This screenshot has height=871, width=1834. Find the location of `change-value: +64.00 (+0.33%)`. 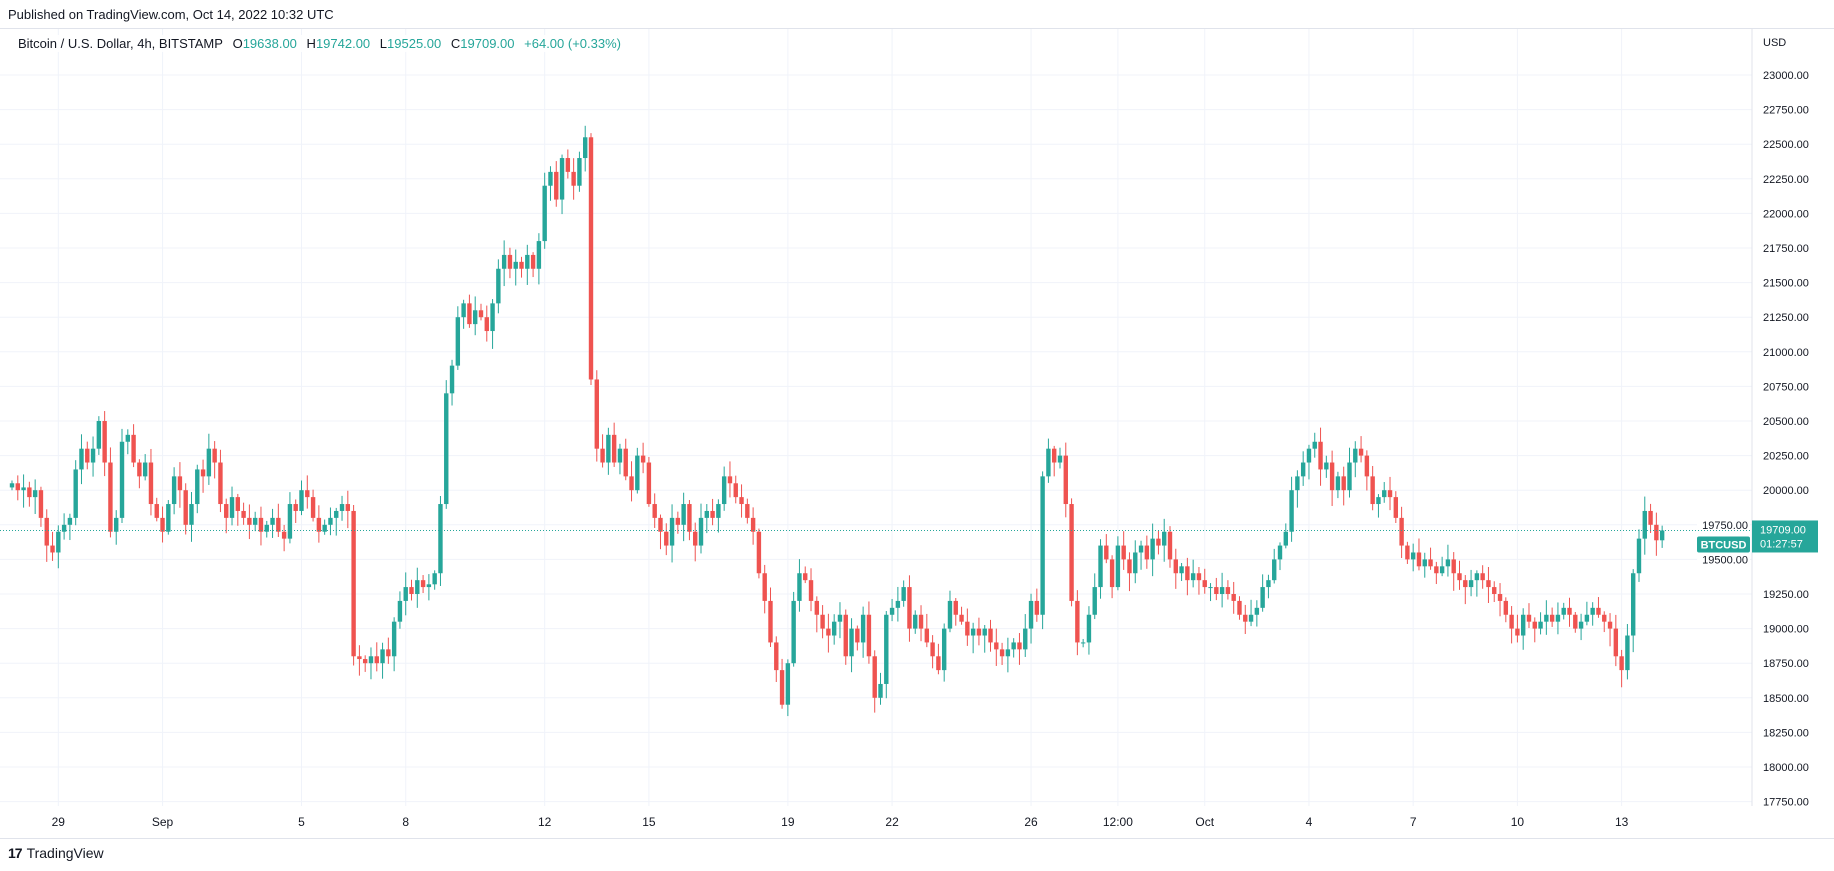

change-value: +64.00 (+0.33%) is located at coordinates (572, 43).